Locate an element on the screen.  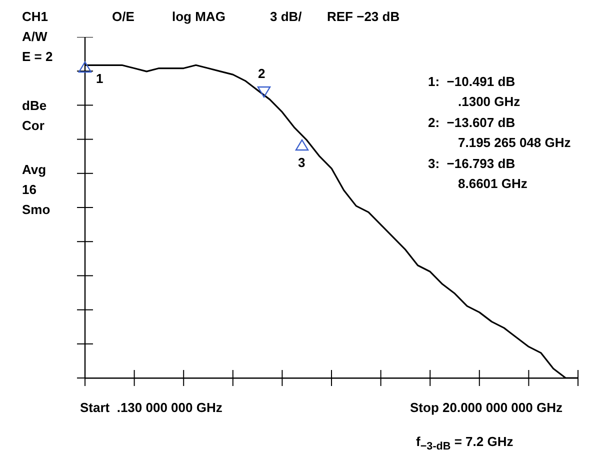
annotation: .1300 GHz is located at coordinates (489, 102).